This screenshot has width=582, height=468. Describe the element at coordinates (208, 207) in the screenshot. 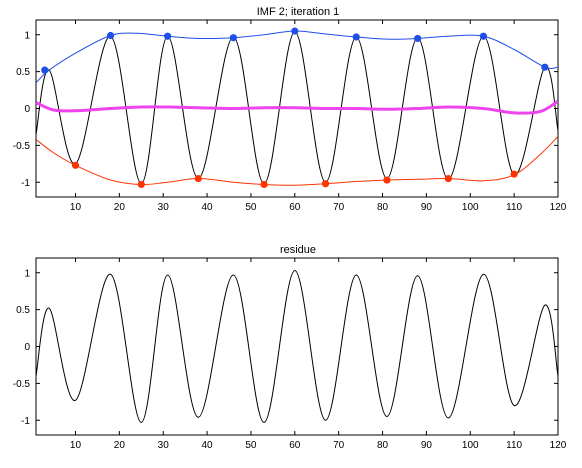

I see `imf-x-tick-label: 40` at that location.